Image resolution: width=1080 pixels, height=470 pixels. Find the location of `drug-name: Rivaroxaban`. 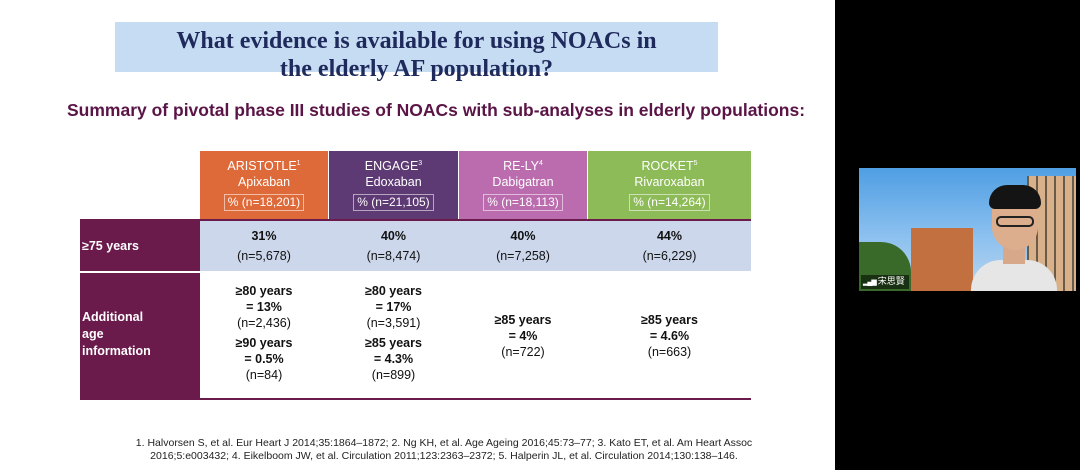

drug-name: Rivaroxaban is located at coordinates (669, 182).